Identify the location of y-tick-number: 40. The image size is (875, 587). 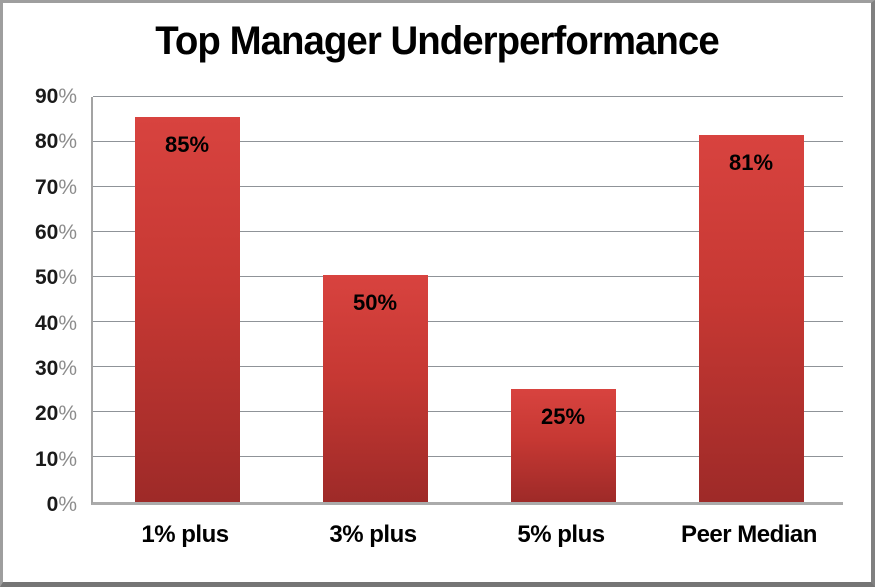
(46, 323).